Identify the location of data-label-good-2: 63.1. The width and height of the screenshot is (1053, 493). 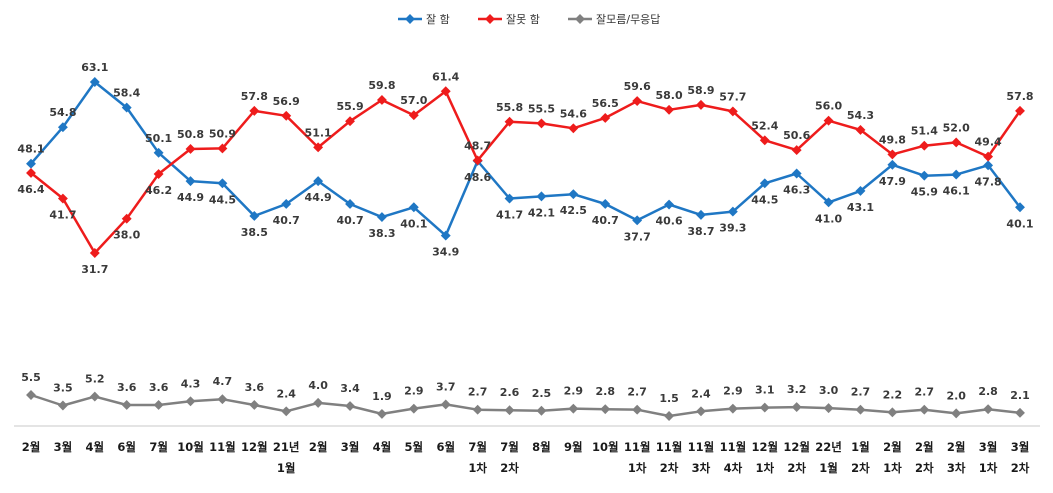
(94, 67).